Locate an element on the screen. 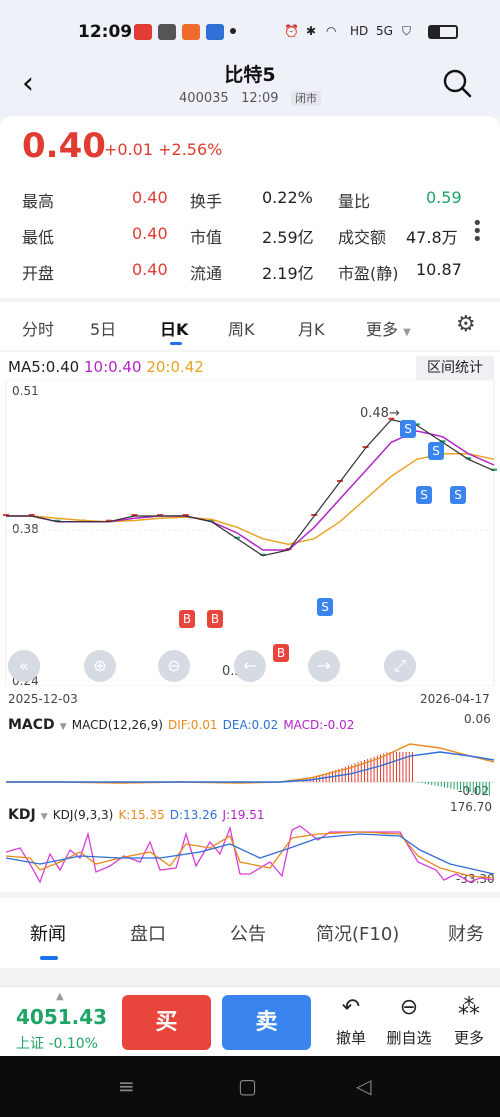  kdj-name: KDJ is located at coordinates (22, 815).